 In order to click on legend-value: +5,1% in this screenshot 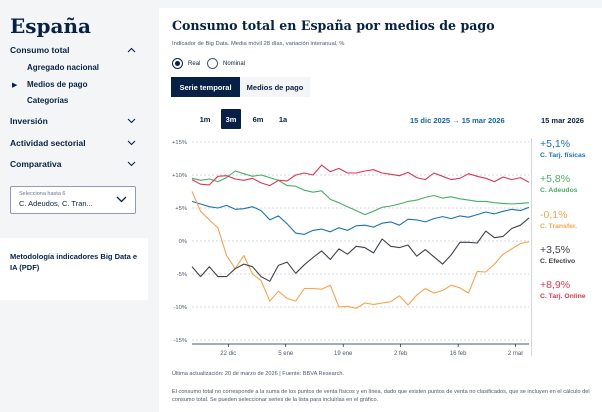, I will do `click(555, 144)`.